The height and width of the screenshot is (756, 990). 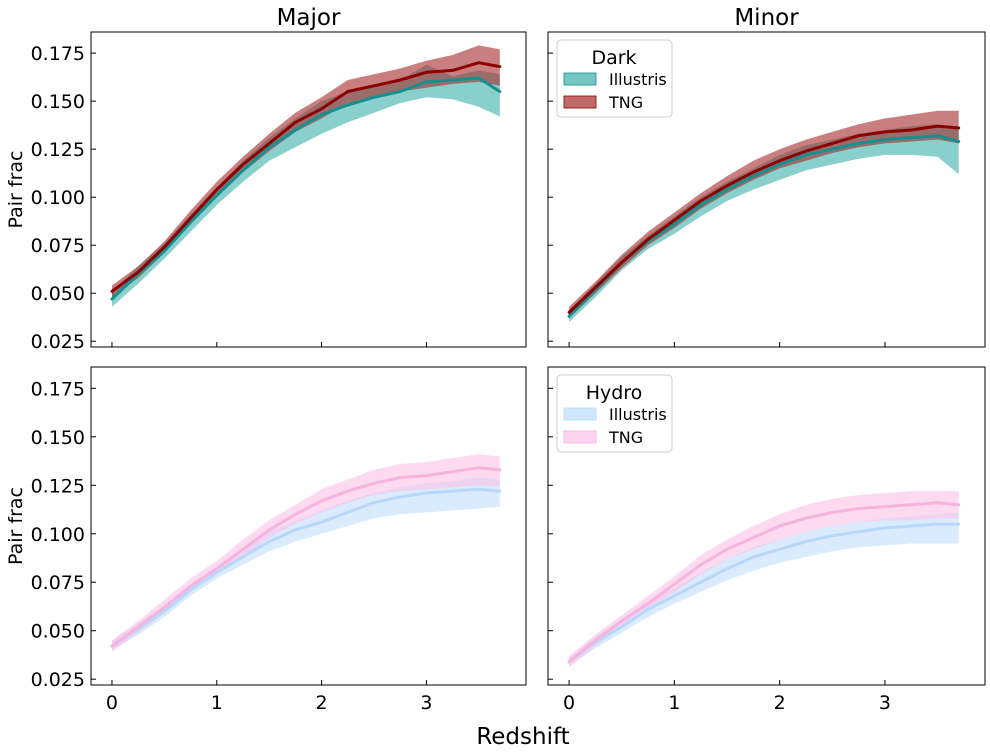 I want to click on ytick-label-0-0: 0.025, so click(x=58, y=342).